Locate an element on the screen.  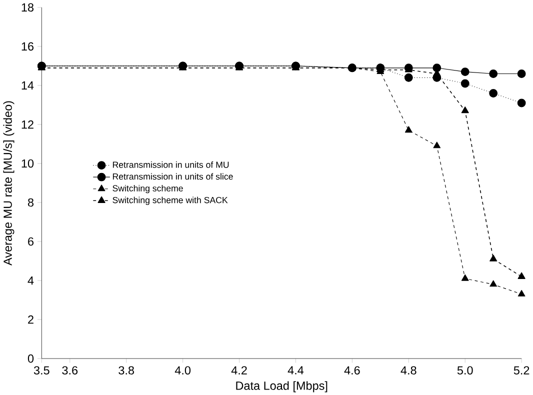
y-tick-label: 14 is located at coordinates (28, 85).